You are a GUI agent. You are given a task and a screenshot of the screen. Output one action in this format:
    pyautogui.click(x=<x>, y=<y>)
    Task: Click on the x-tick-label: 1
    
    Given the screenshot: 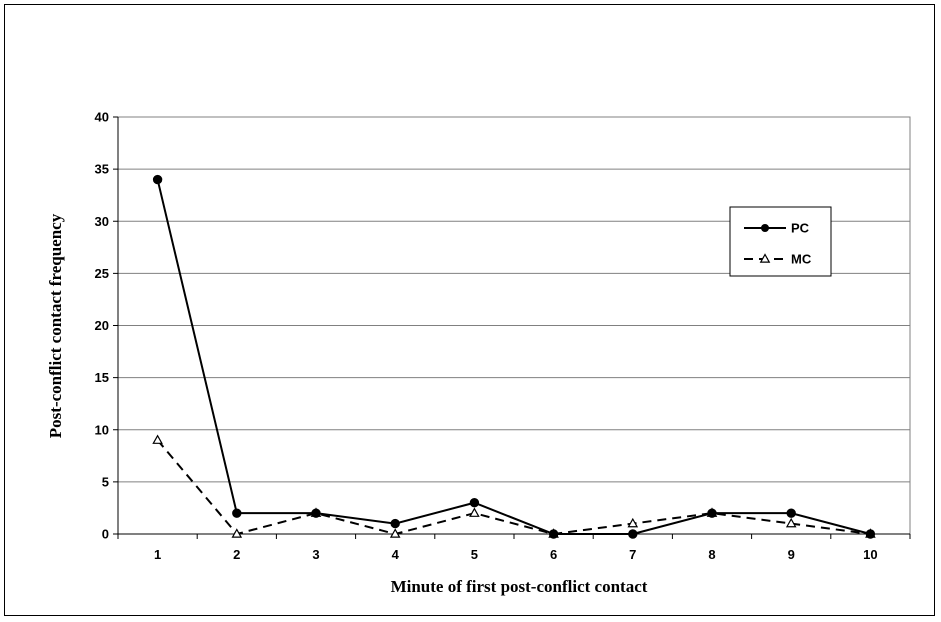 What is the action you would take?
    pyautogui.click(x=157, y=554)
    